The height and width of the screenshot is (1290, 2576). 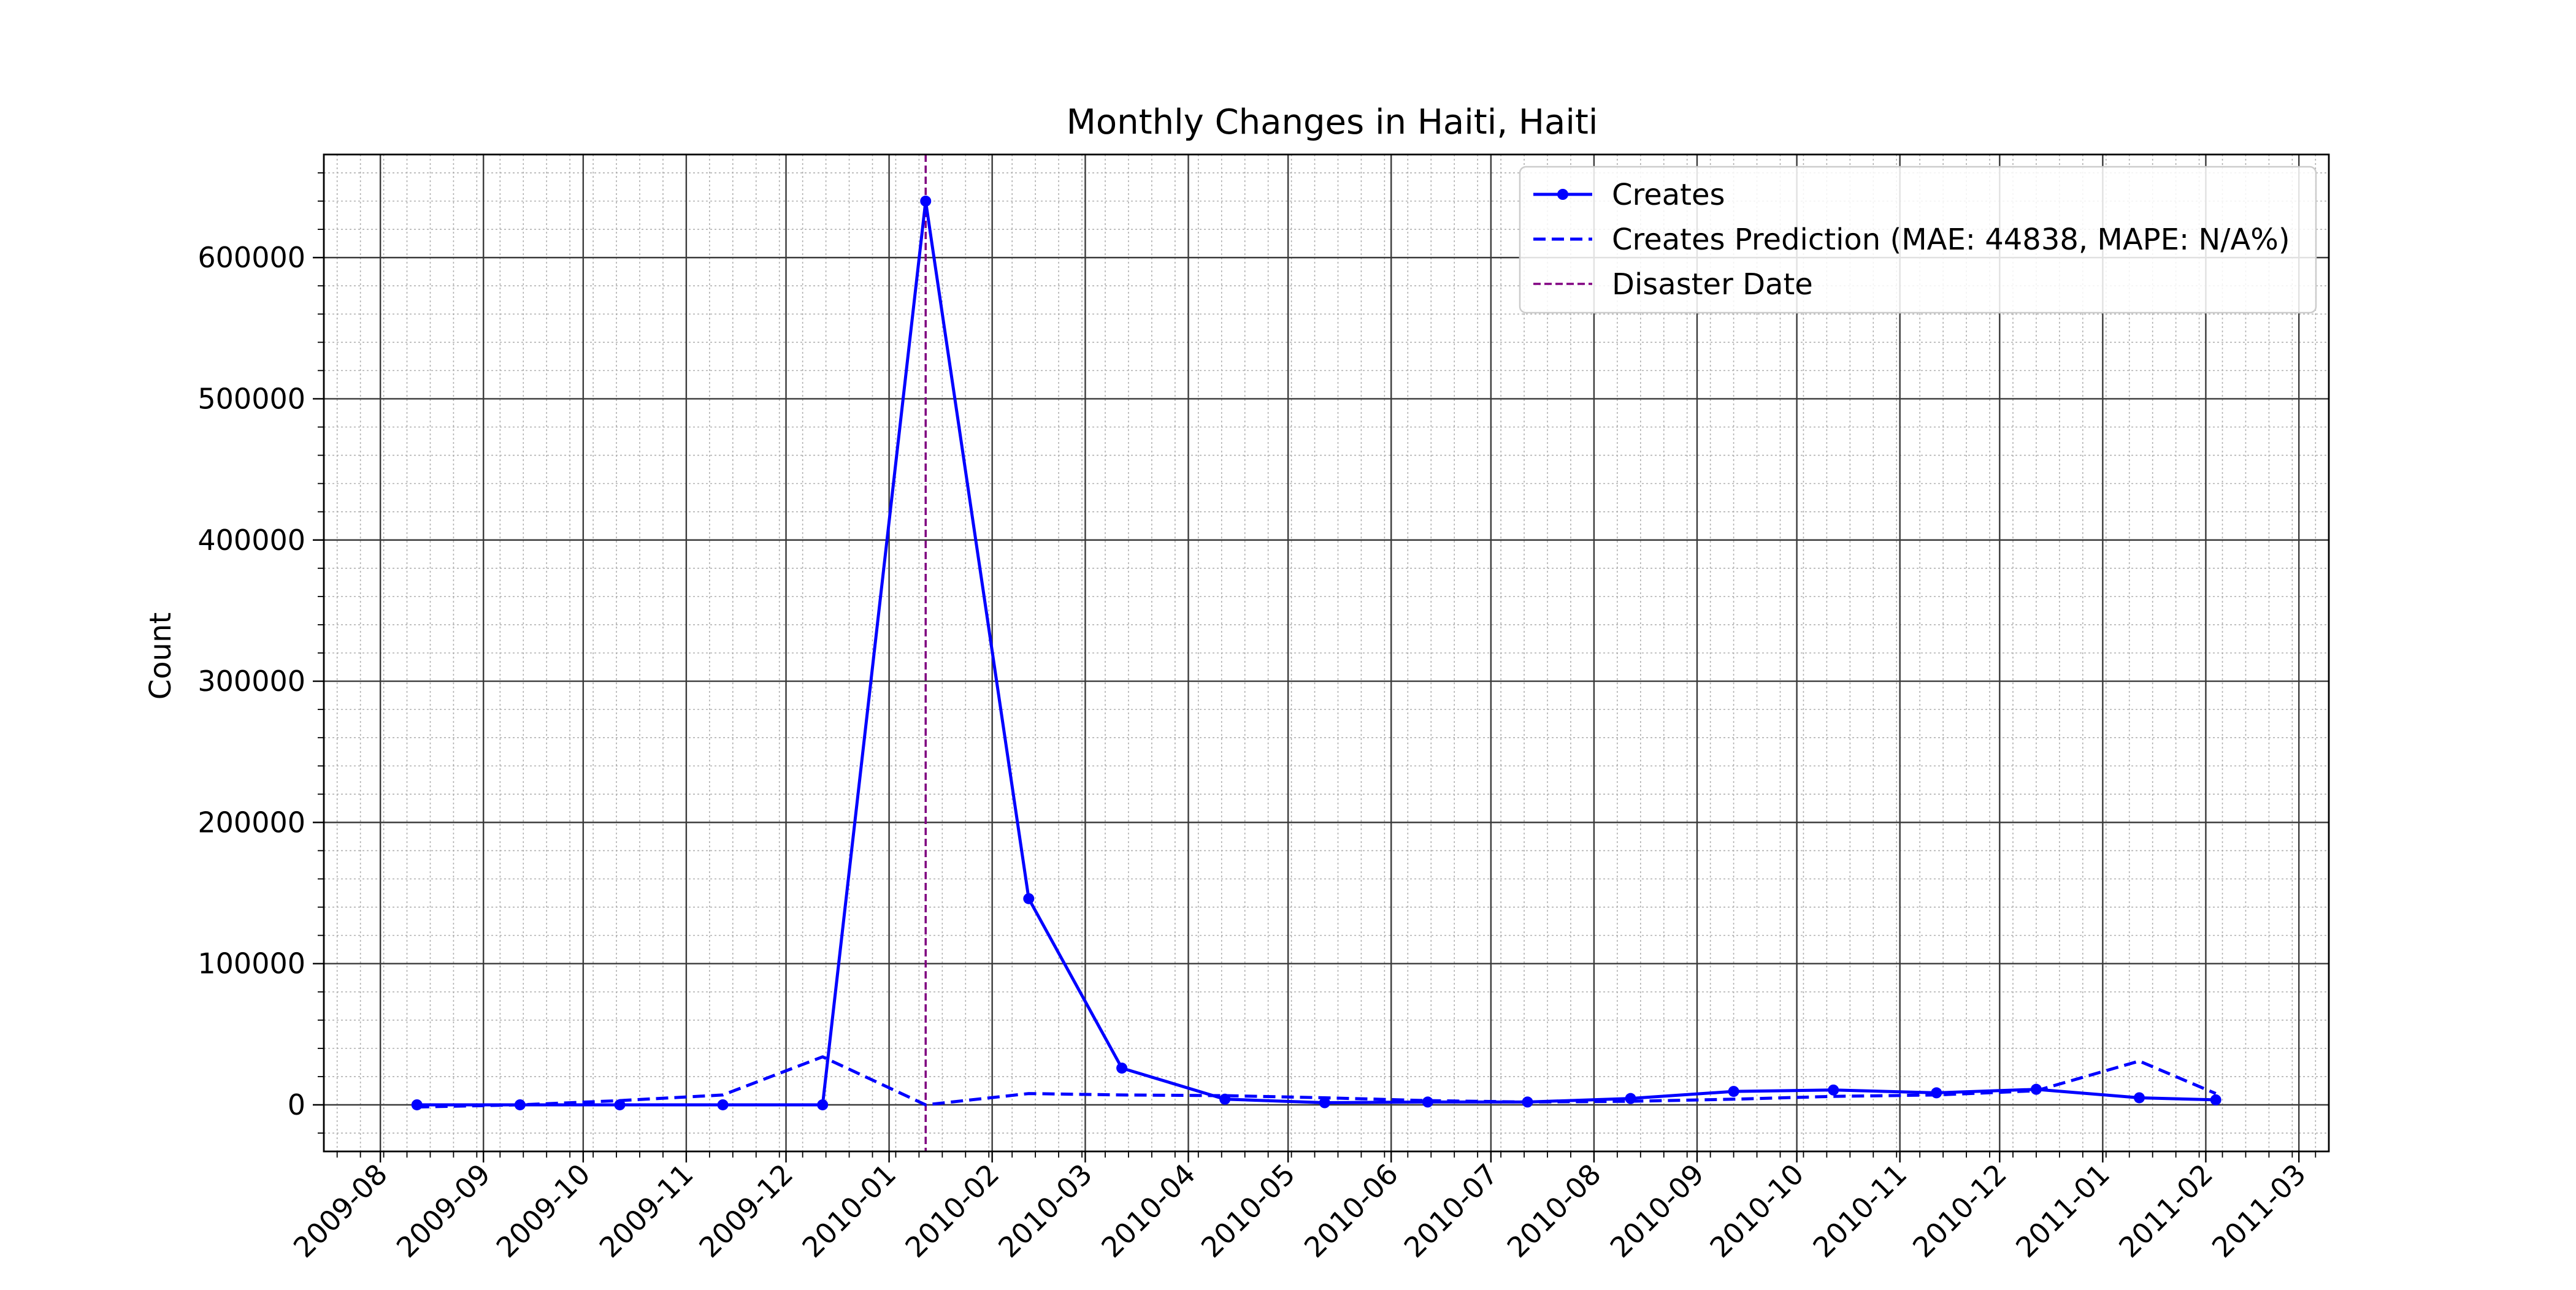 I want to click on y-tick-label: 100000, so click(x=251, y=963).